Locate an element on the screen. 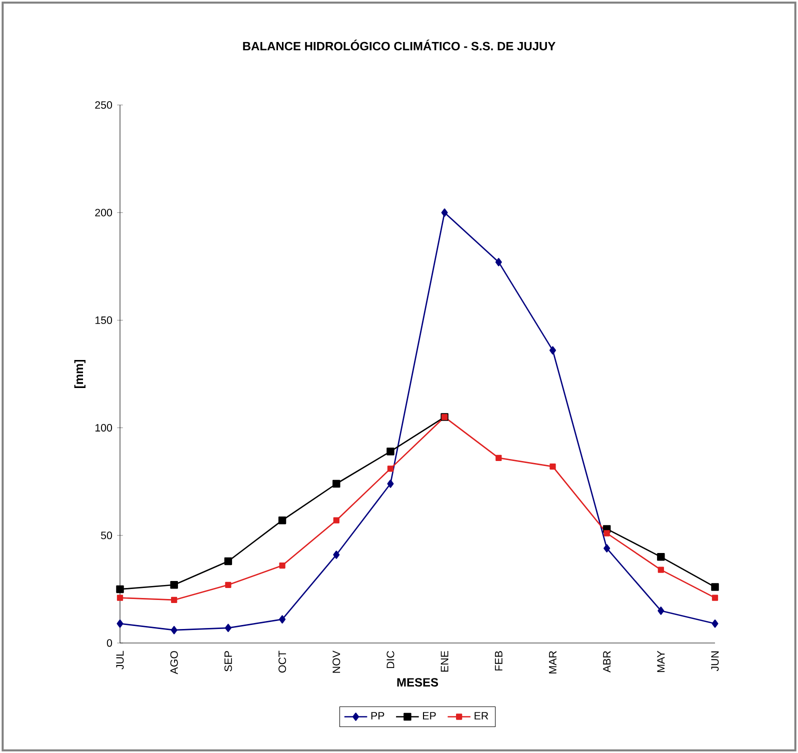 The width and height of the screenshot is (798, 753). x-tick-label: ABR is located at coordinates (606, 661).